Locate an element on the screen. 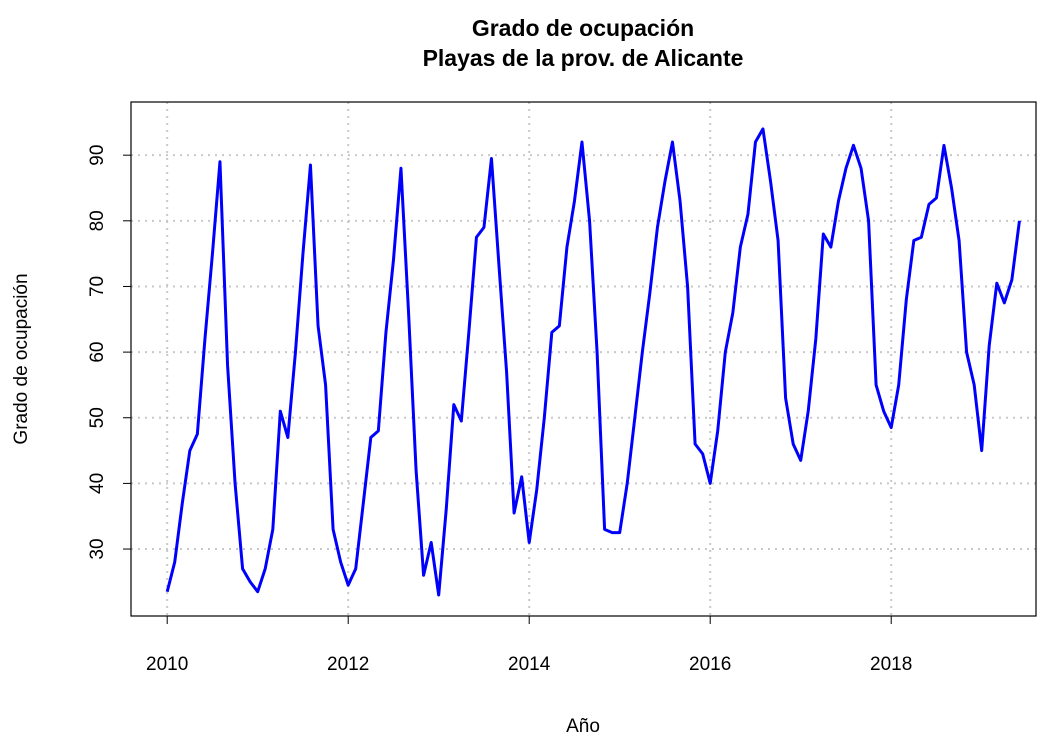 The image size is (1047, 740). x-tick-label: 2012 is located at coordinates (348, 664).